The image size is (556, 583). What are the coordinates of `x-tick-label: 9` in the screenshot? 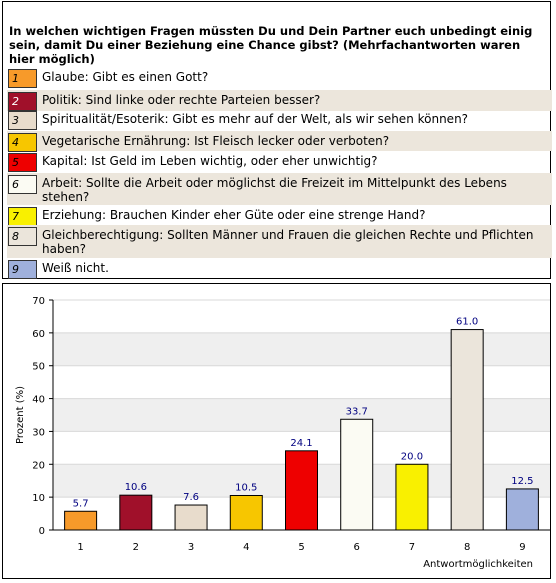 It's located at (522, 547).